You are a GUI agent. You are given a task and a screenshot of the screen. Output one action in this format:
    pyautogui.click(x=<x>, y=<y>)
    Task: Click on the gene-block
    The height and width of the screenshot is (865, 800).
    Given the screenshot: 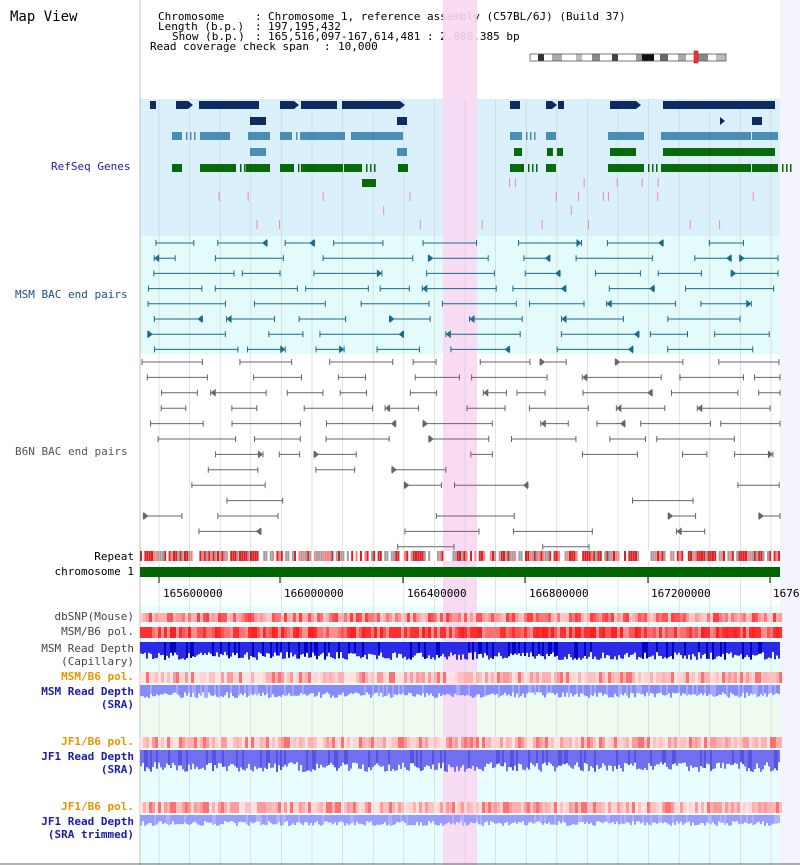 What is the action you would take?
    pyautogui.click(x=706, y=136)
    